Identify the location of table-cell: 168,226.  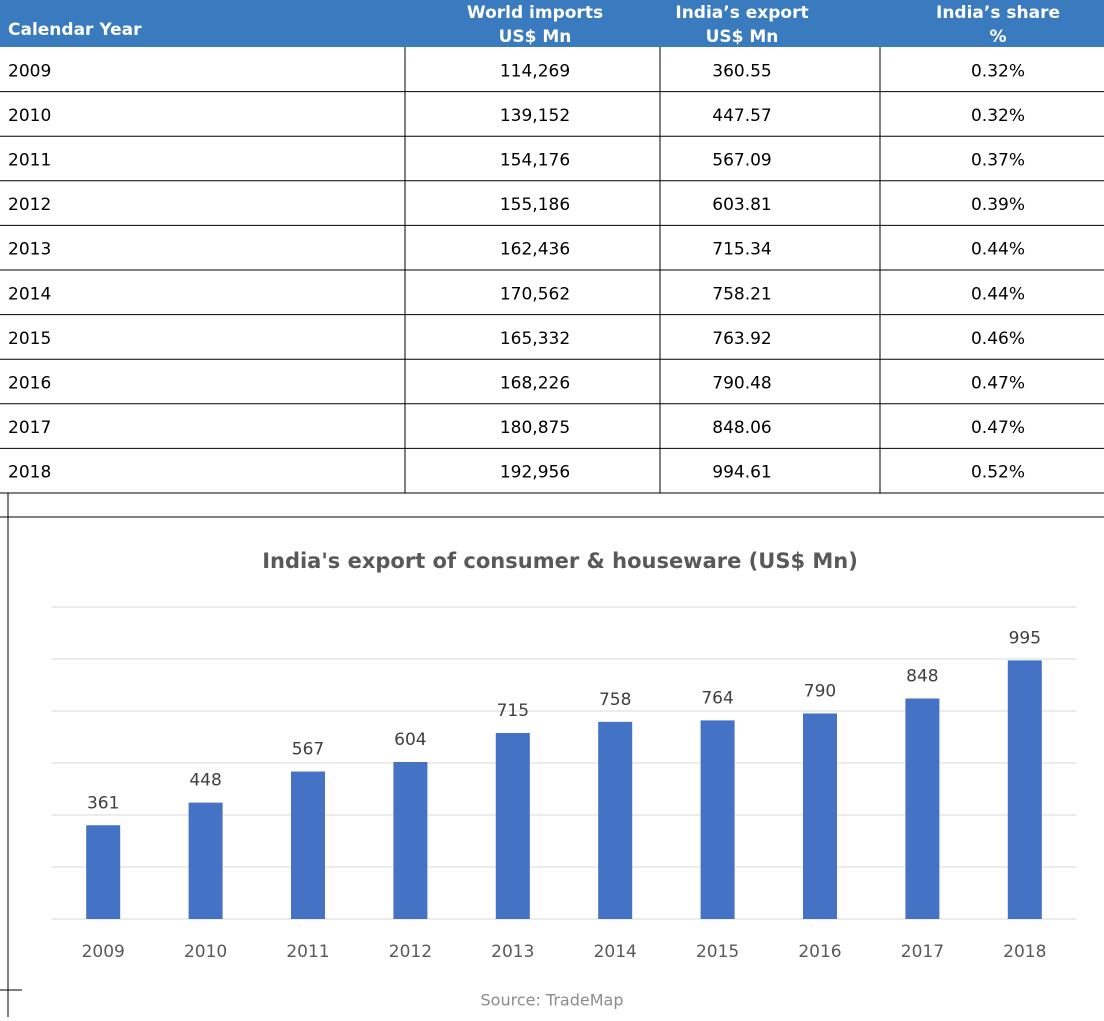
(535, 384).